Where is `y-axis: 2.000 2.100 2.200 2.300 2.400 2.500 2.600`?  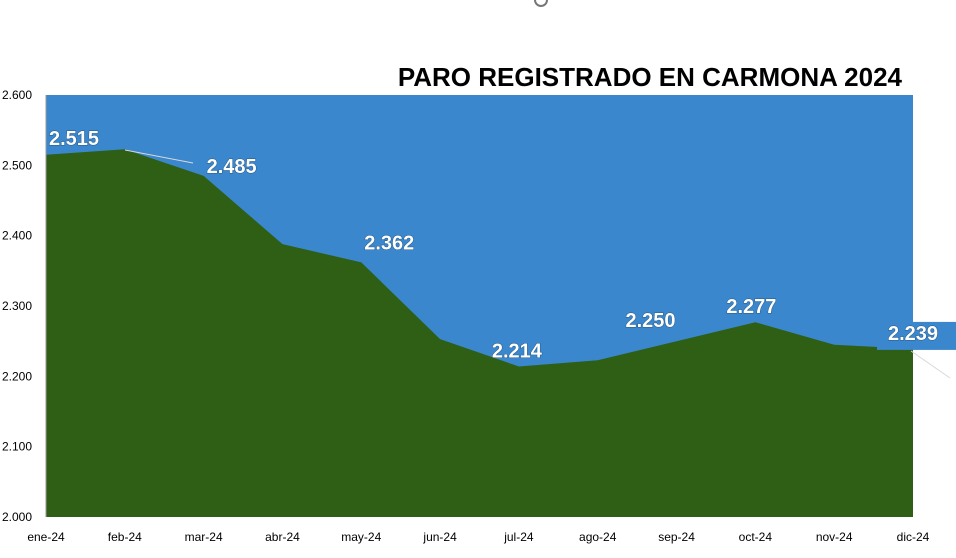
y-axis: 2.000 2.100 2.200 2.300 2.400 2.500 2.600 is located at coordinates (17, 306).